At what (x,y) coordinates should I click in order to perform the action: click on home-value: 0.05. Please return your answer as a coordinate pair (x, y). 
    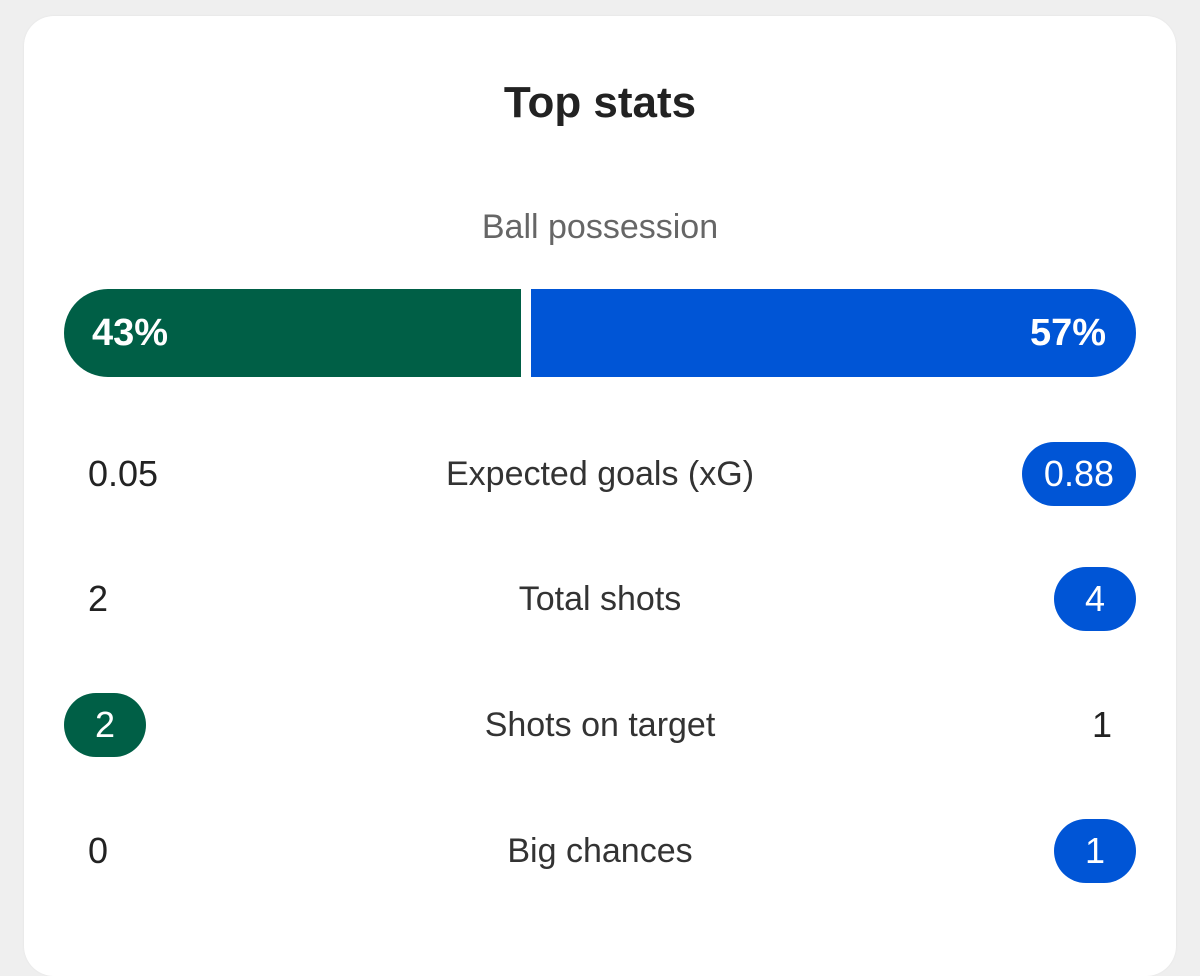
    Looking at the image, I should click on (123, 473).